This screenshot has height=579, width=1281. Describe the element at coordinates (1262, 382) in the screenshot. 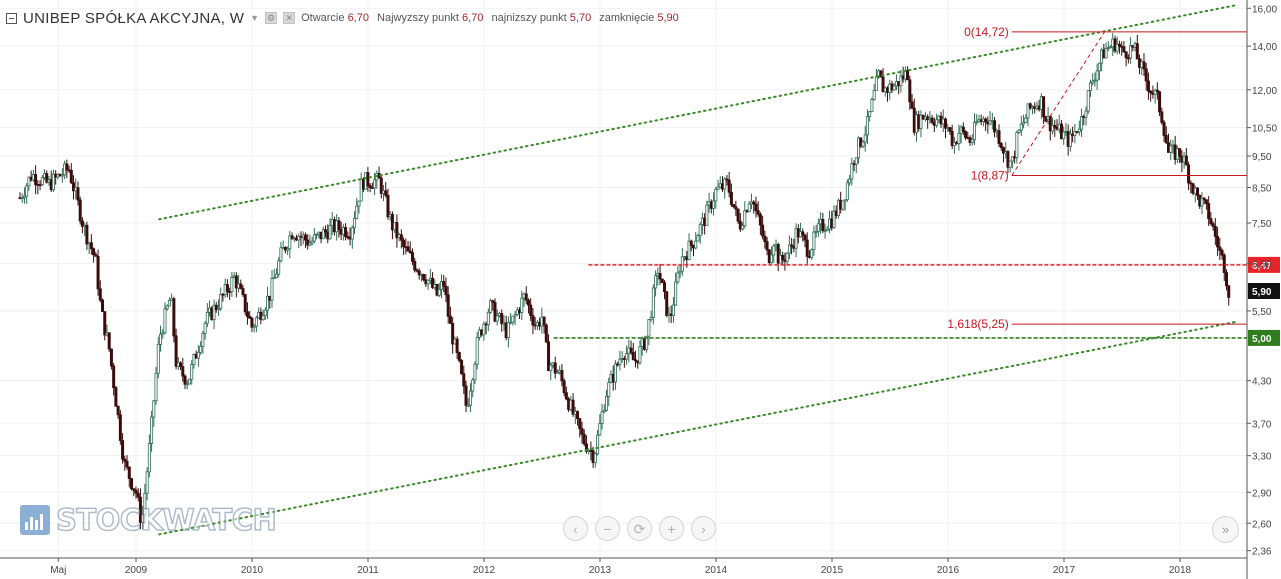

I see `y-tick-label: 4,30` at that location.